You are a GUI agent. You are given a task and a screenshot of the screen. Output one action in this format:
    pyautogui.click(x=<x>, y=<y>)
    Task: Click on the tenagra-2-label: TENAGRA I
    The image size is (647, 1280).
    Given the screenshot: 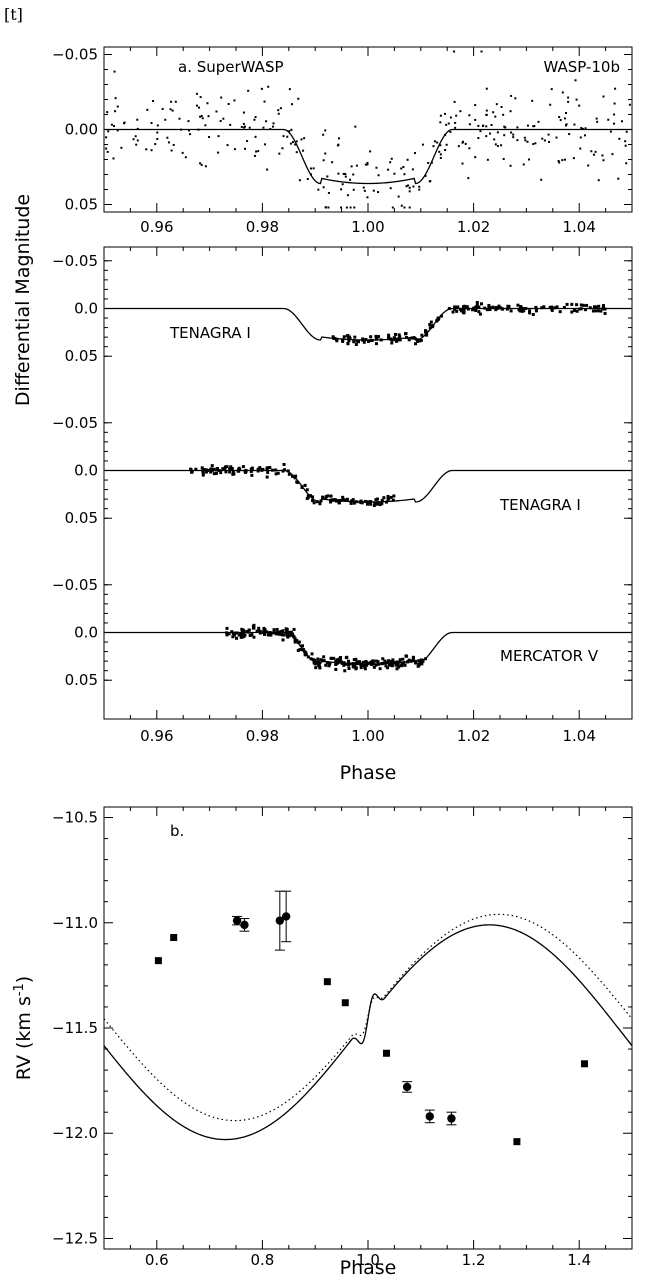 What is the action you would take?
    pyautogui.click(x=540, y=505)
    